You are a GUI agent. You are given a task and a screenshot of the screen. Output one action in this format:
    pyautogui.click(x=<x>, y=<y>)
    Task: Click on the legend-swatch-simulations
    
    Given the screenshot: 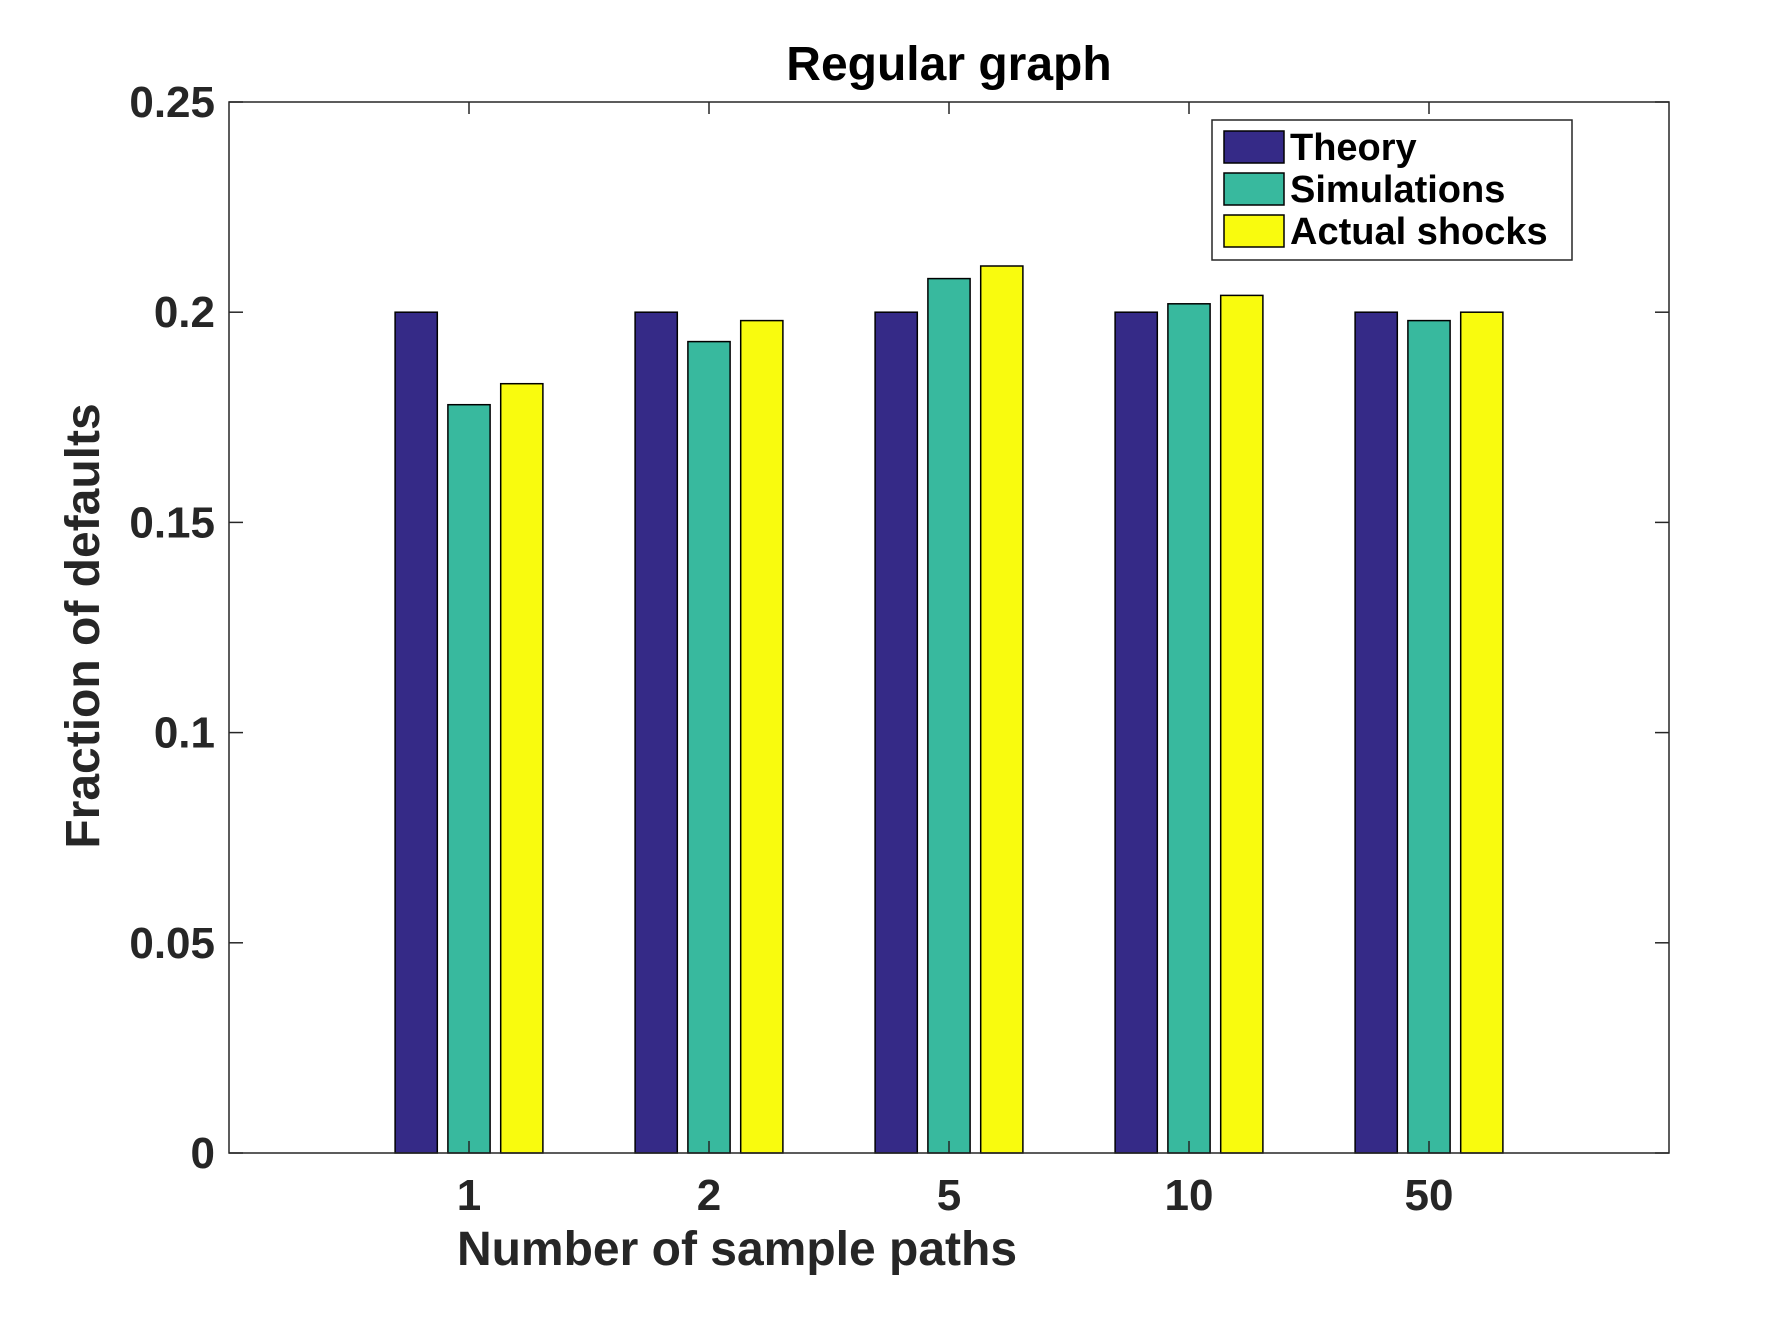 What is the action you would take?
    pyautogui.click(x=1254, y=189)
    